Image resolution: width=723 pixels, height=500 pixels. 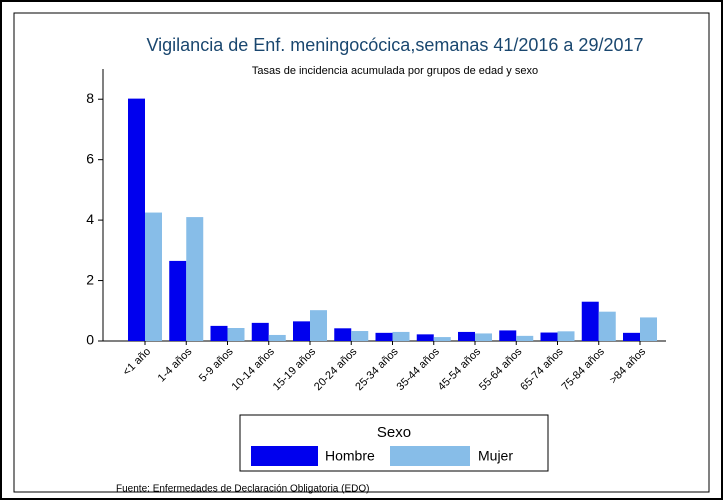 I want to click on y-tick-label: 2, so click(x=90, y=279).